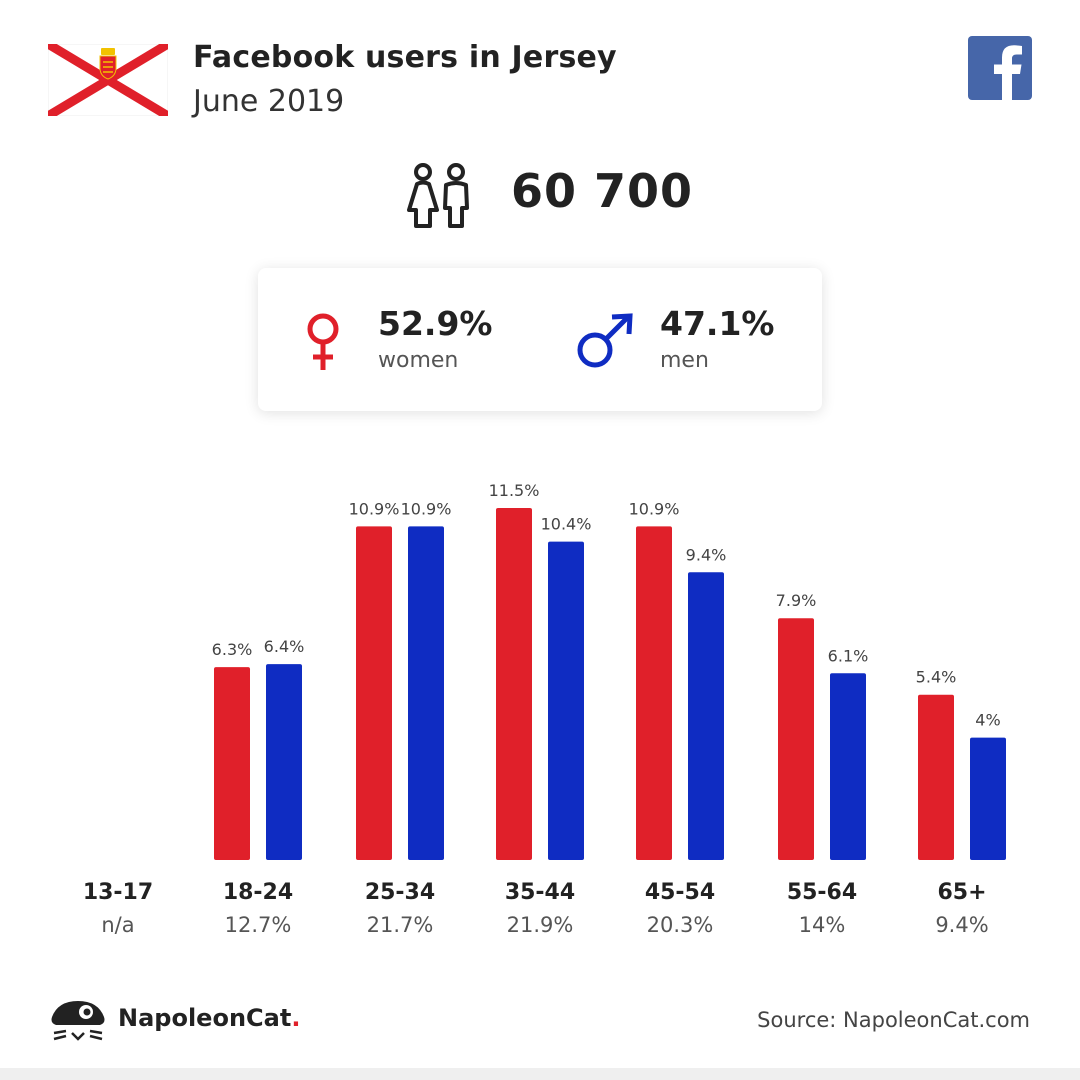 Image resolution: width=1080 pixels, height=1080 pixels. What do you see at coordinates (209, 1018) in the screenshot?
I see `brand-name: NapoleonCat.` at bounding box center [209, 1018].